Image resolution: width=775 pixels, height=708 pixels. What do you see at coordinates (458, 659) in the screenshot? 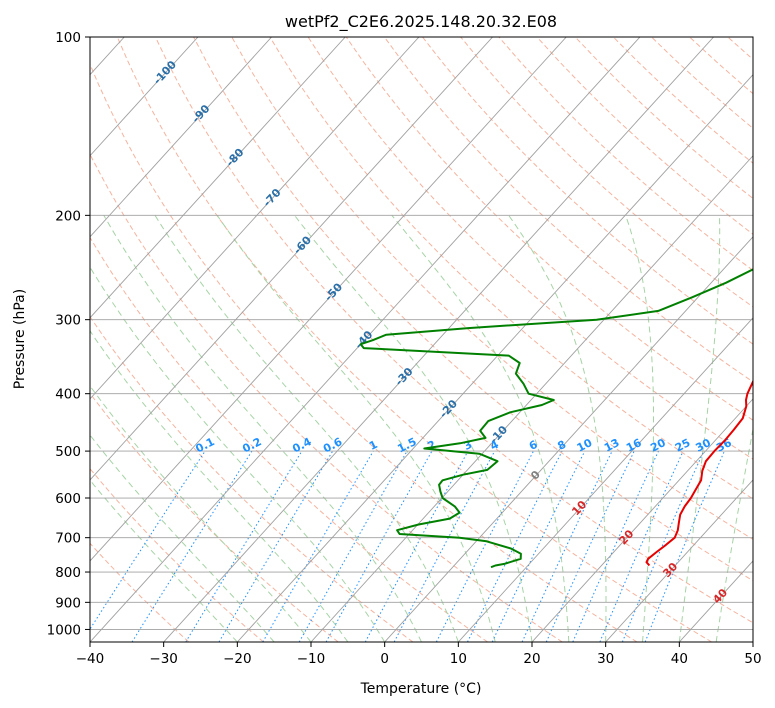
I see `x-tick-label: 10` at bounding box center [458, 659].